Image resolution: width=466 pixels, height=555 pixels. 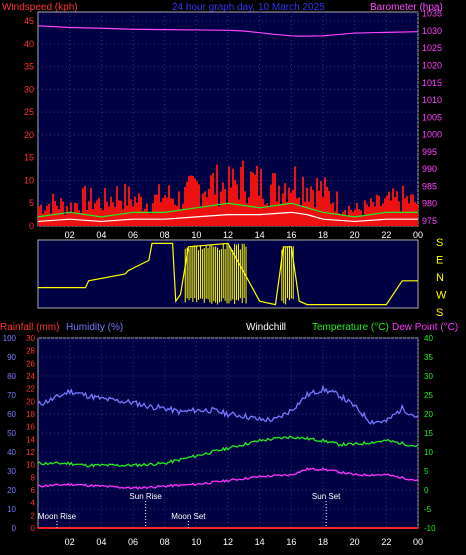 I want to click on rainfall-axis-label: Rainfall (mm), so click(x=29, y=327).